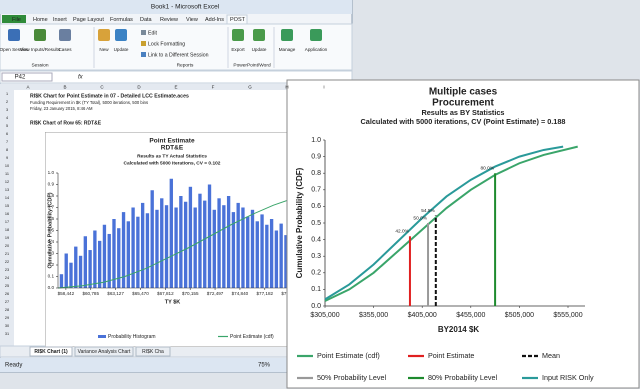 The width and height of the screenshot is (640, 389). What do you see at coordinates (324, 315) in the screenshot?
I see `x-tick-label: $305,000` at bounding box center [324, 315].